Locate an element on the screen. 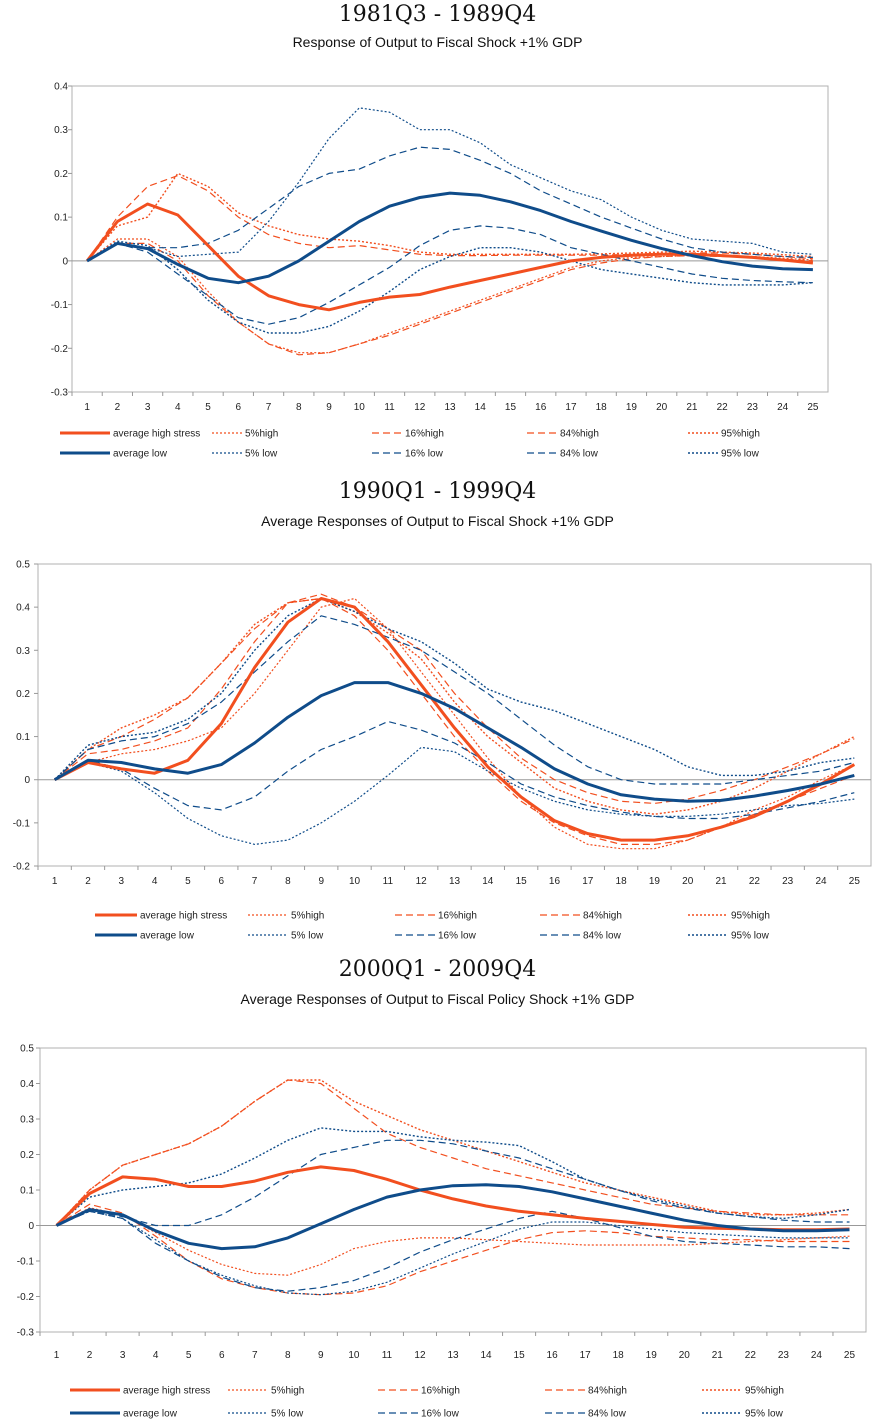 The width and height of the screenshot is (875, 1423). x-tick-label: 19 is located at coordinates (655, 881).